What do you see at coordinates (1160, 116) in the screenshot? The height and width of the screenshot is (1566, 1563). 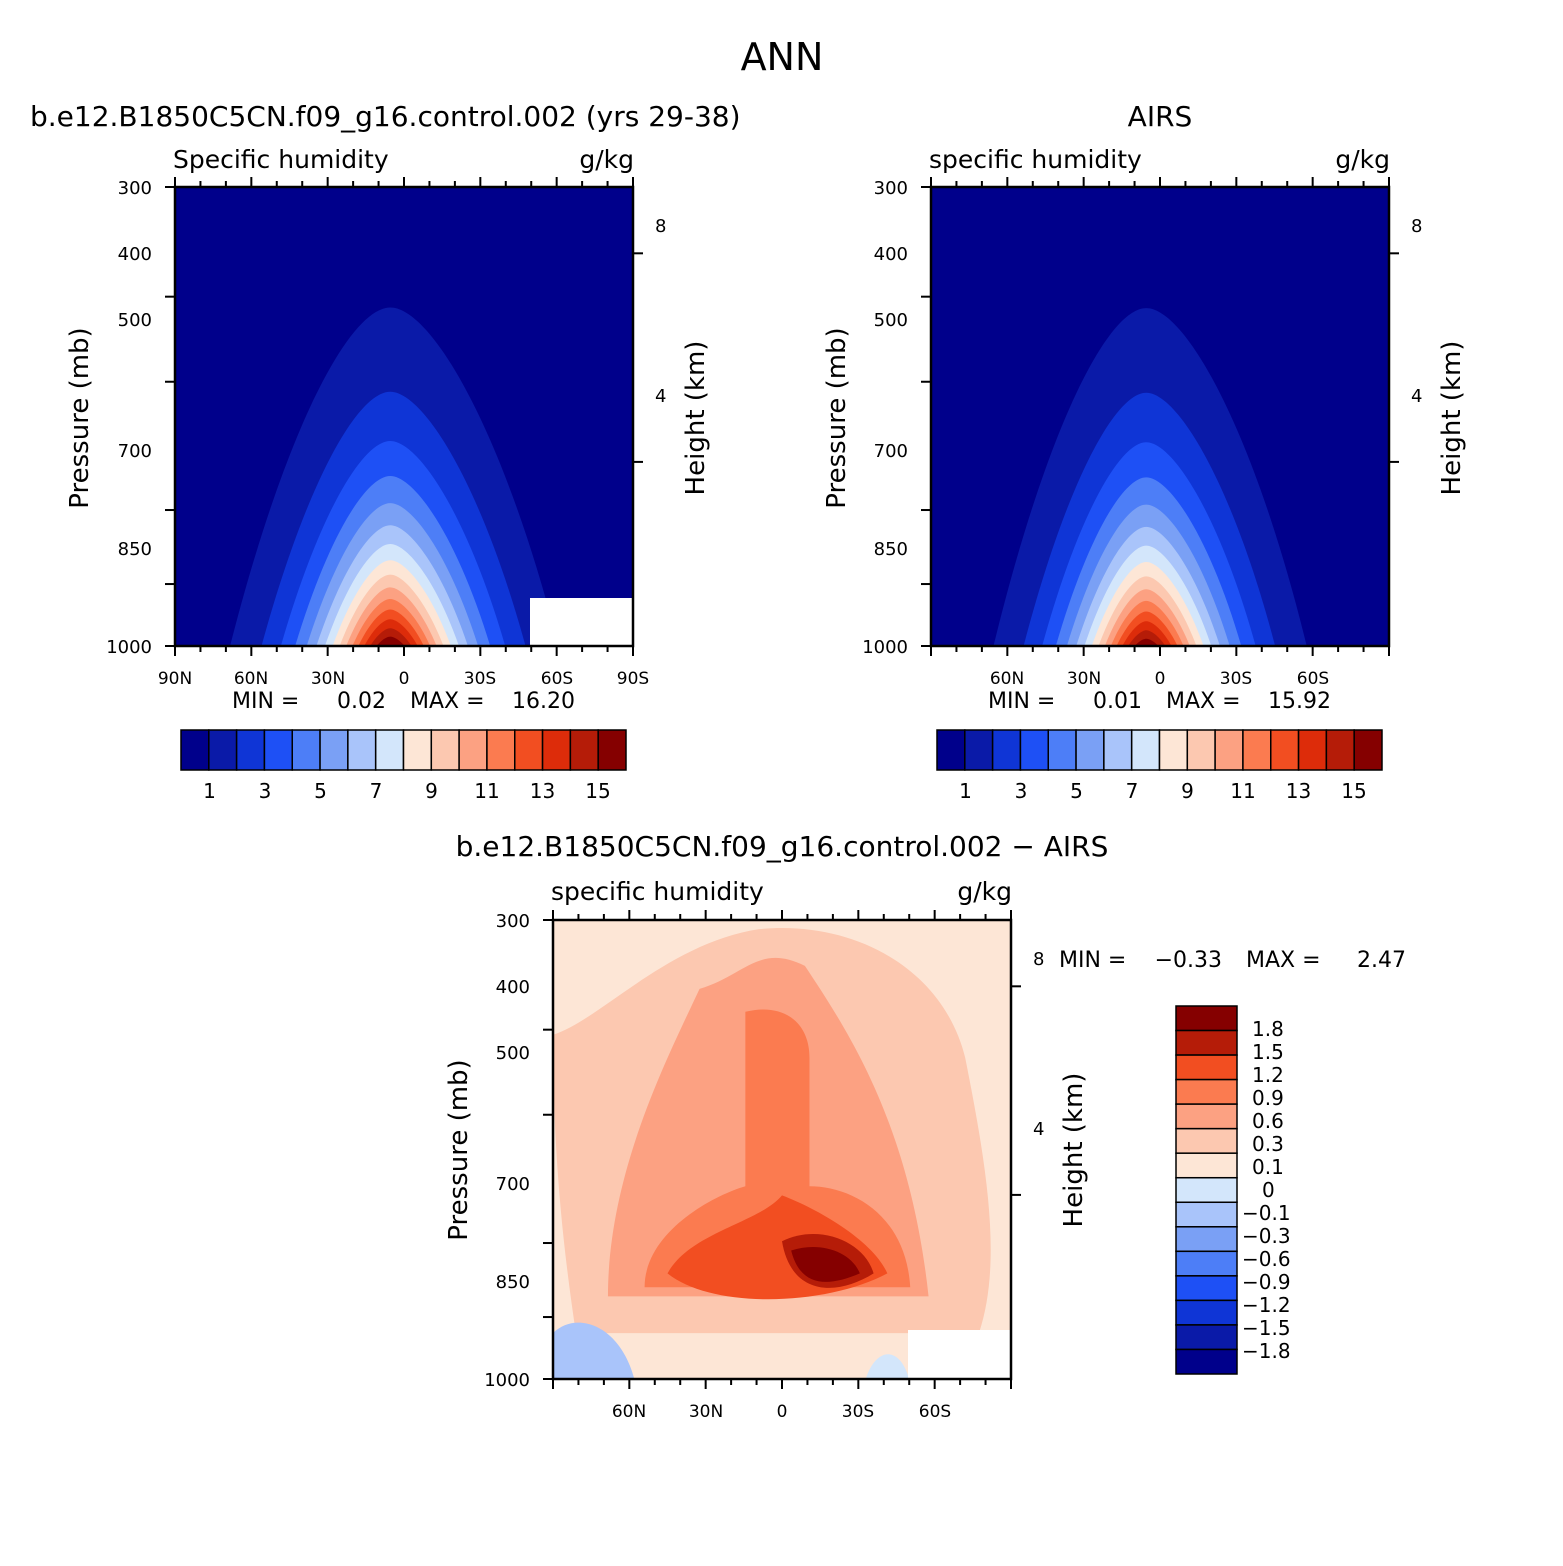 I see `obs-case-title: AIRS` at bounding box center [1160, 116].